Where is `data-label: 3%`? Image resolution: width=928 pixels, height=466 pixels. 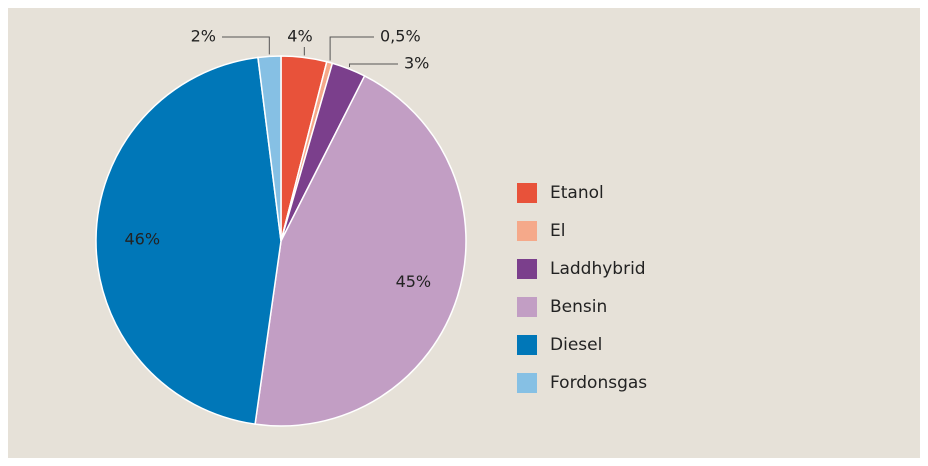 data-label: 3% is located at coordinates (416, 63).